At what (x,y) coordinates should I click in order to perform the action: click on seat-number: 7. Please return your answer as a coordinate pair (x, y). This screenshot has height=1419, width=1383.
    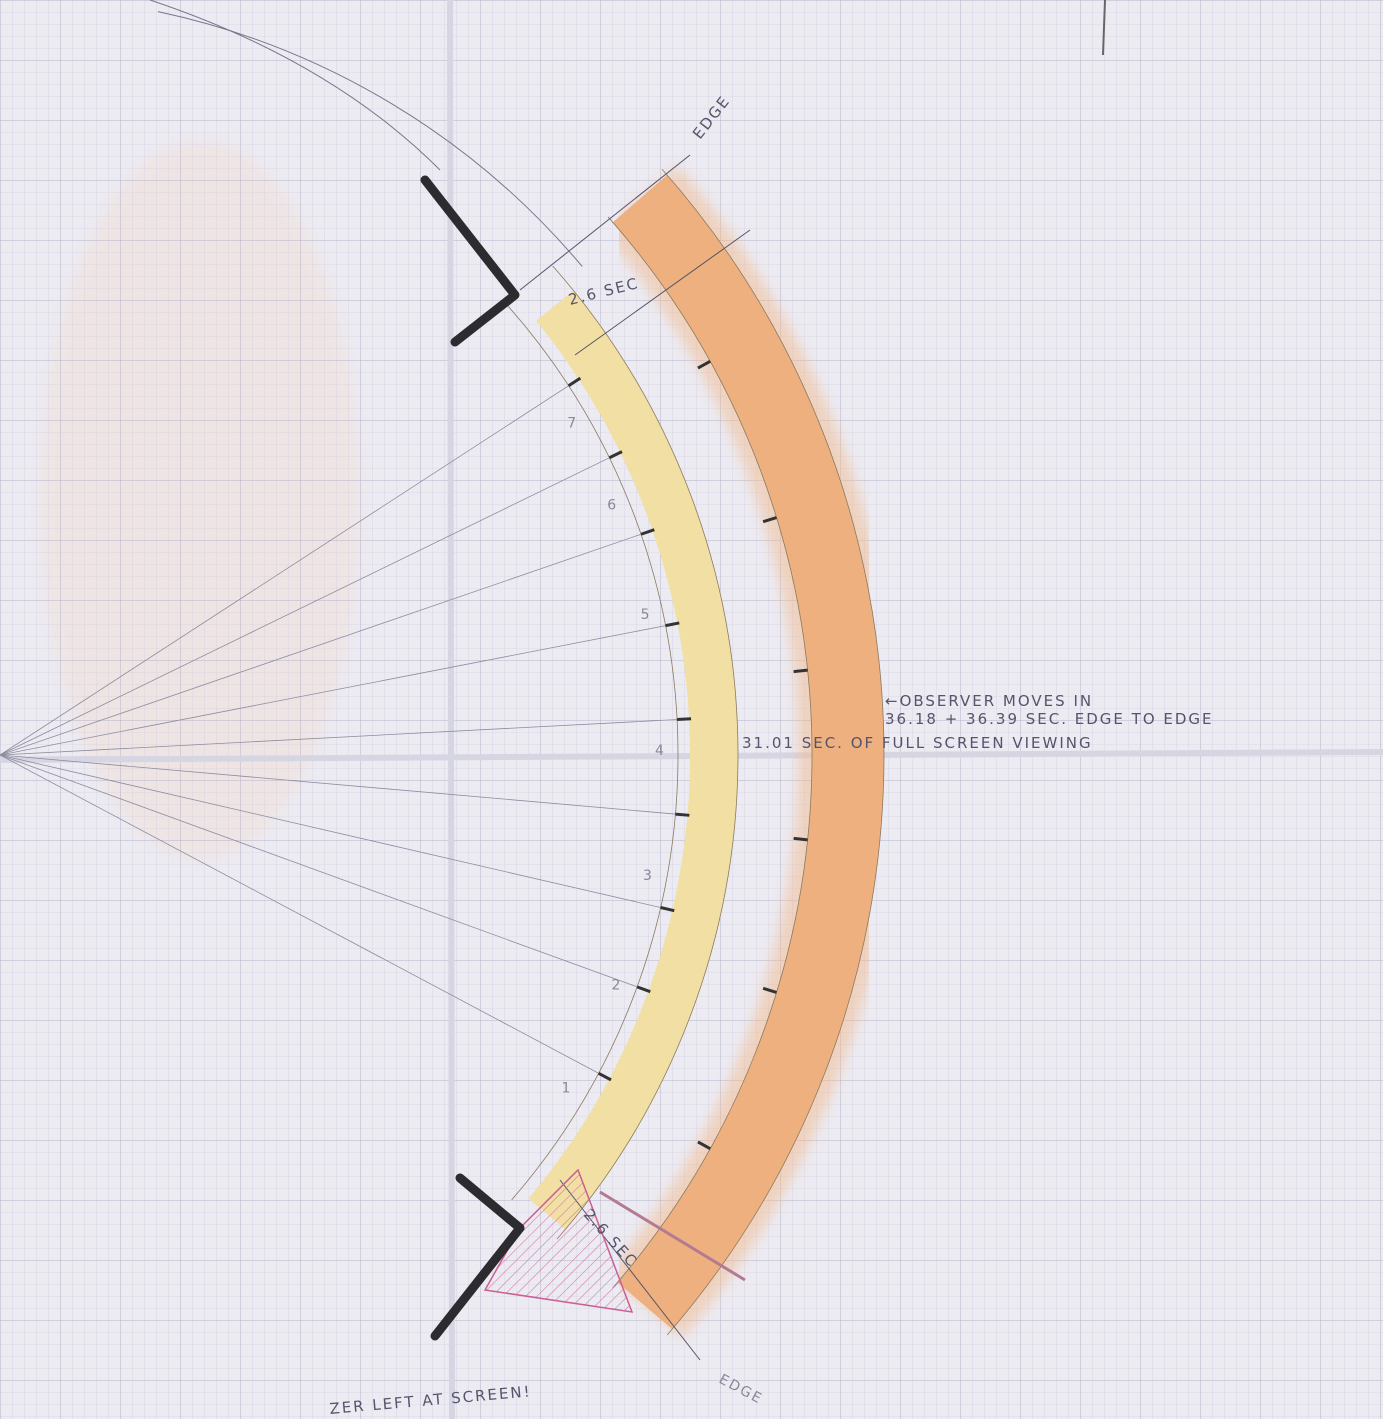
    Looking at the image, I should click on (572, 424).